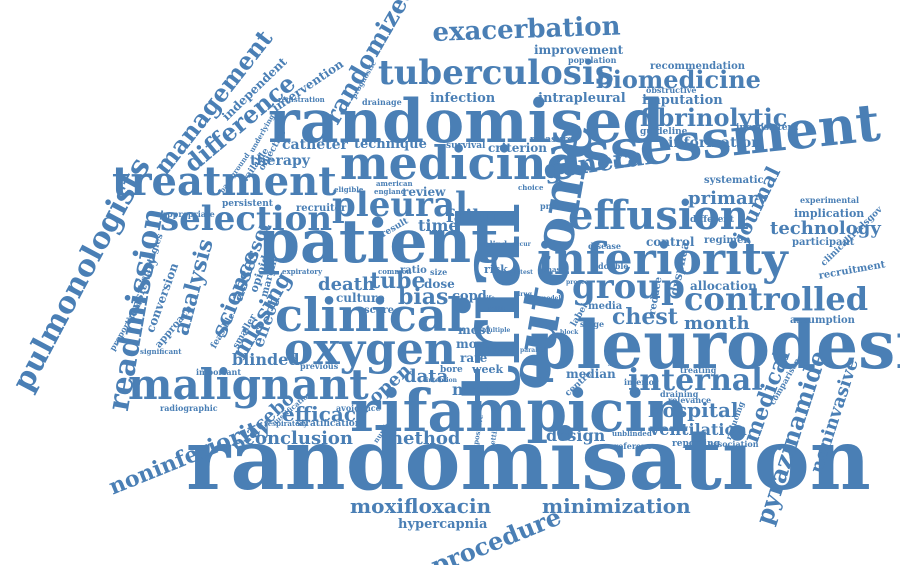 This screenshot has height=565, width=900. Describe the element at coordinates (329, 424) in the screenshot. I see `word-stratification: stratification` at that location.